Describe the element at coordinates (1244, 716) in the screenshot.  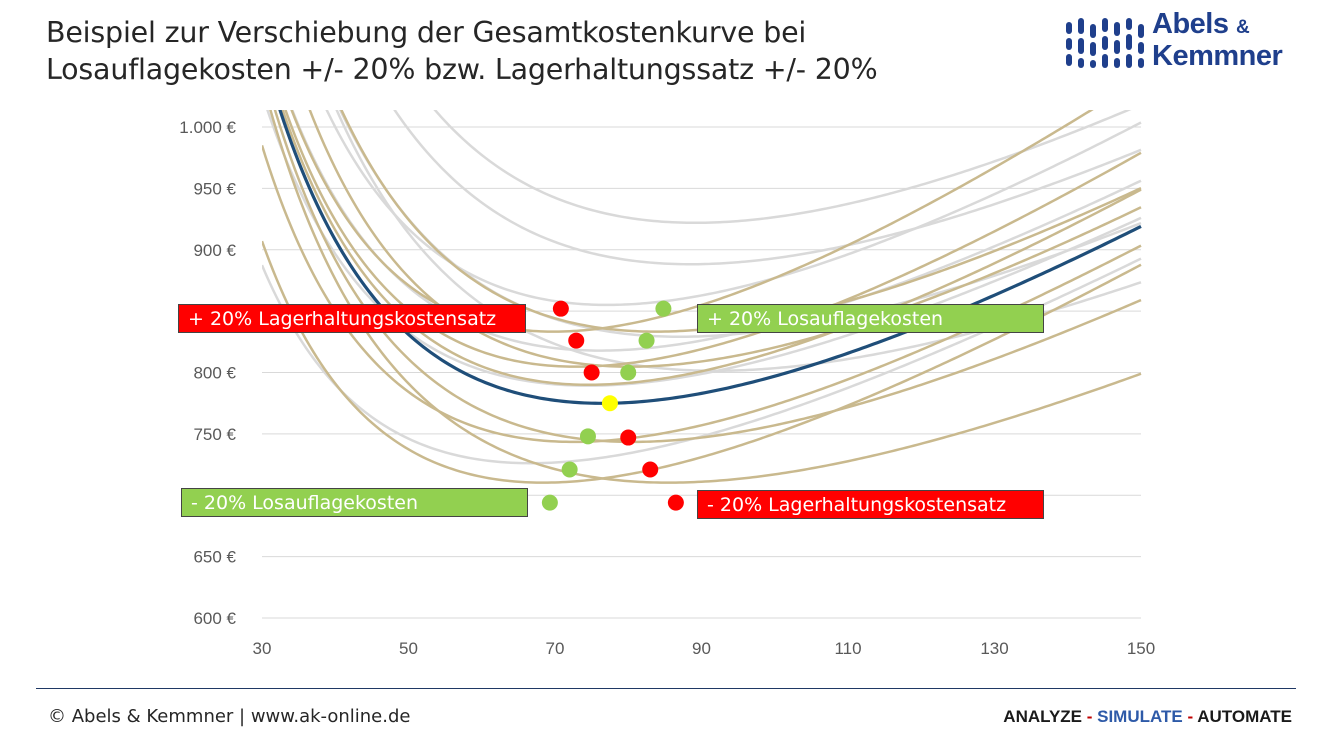
I see `tagline-automate: AUTOMATE` at that location.